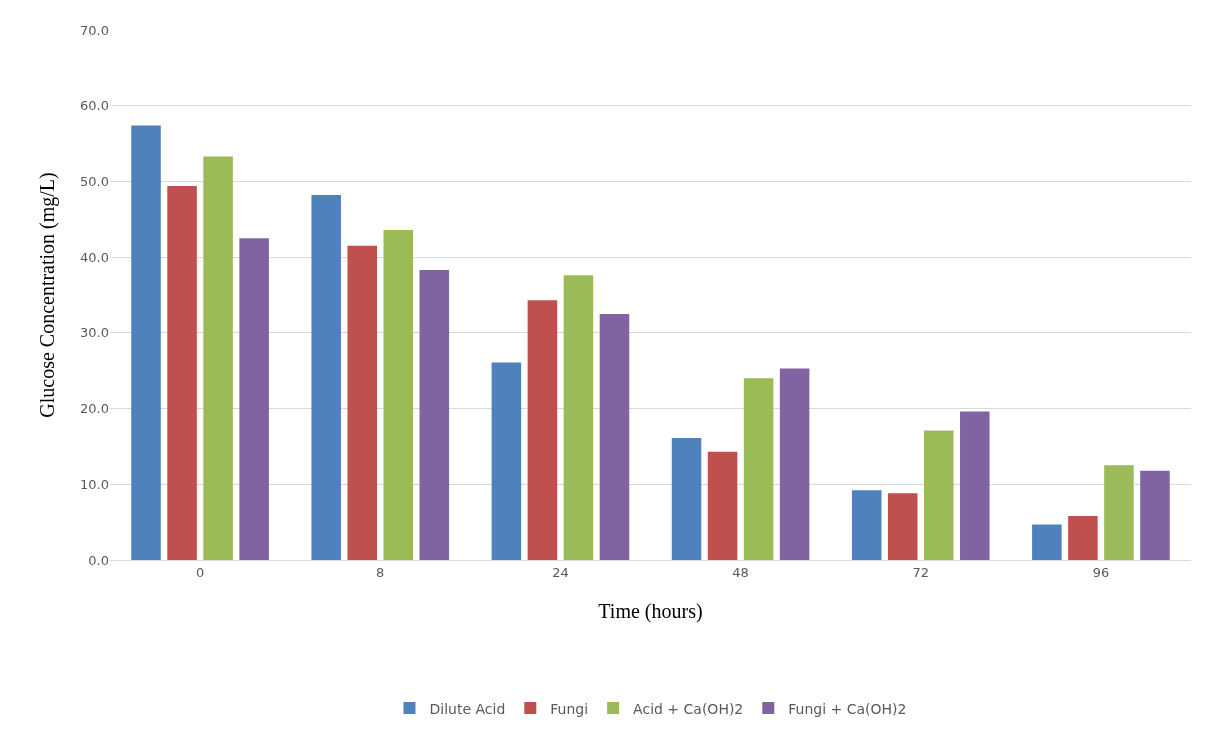 This screenshot has width=1211, height=736. I want to click on x-tick-label: 24, so click(560, 572).